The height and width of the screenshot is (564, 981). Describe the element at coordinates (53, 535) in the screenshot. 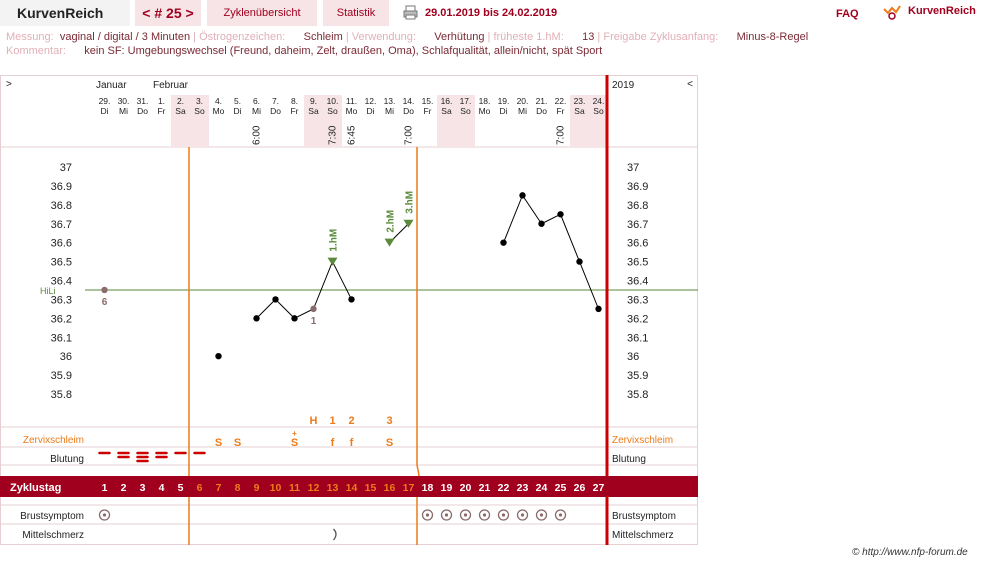

I see `mittel-label-left: Mittelschmerz` at that location.